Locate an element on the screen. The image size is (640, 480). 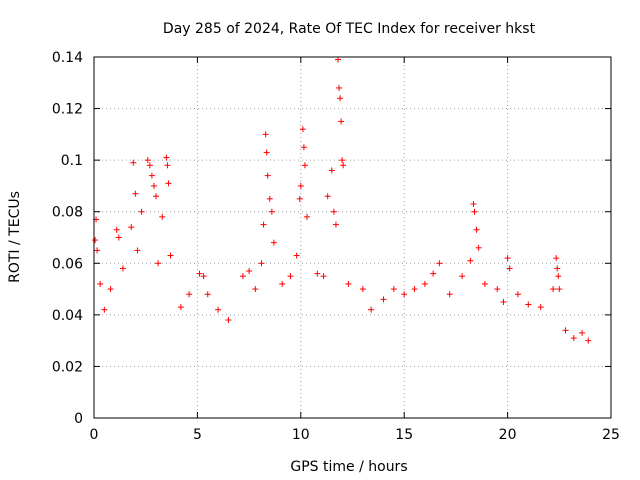
x-tick-label: 0 is located at coordinates (94, 435).